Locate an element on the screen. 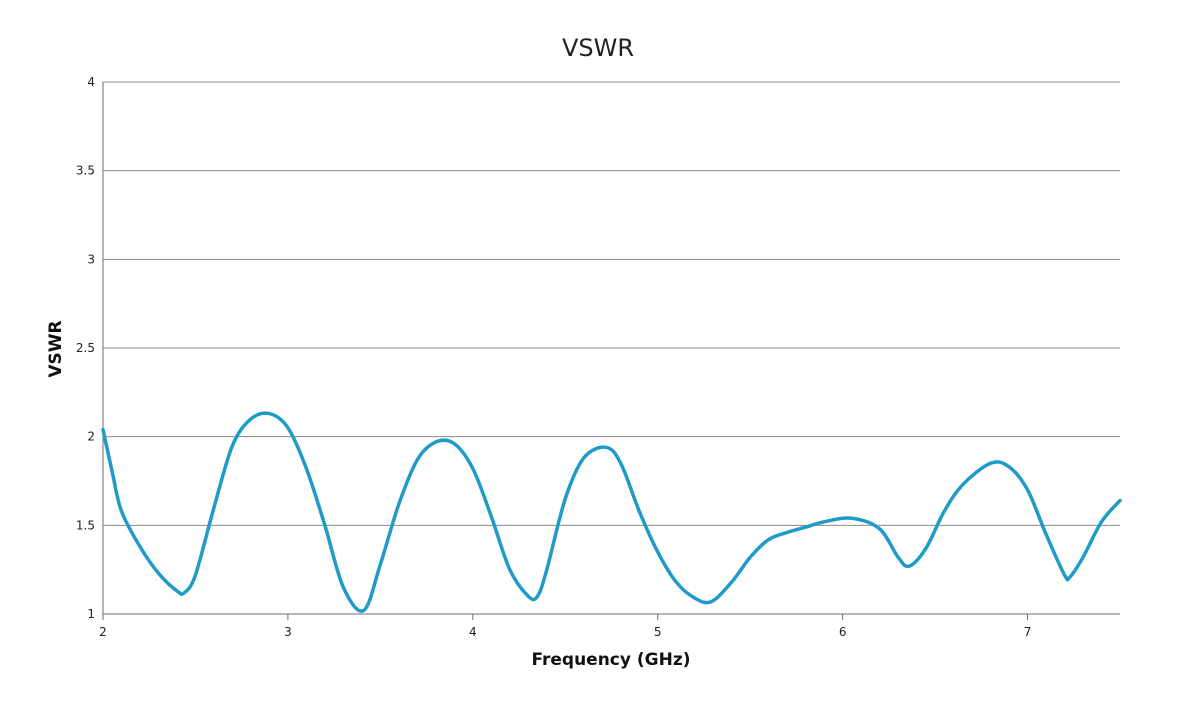  y-axis-label: VSWR is located at coordinates (56, 348).